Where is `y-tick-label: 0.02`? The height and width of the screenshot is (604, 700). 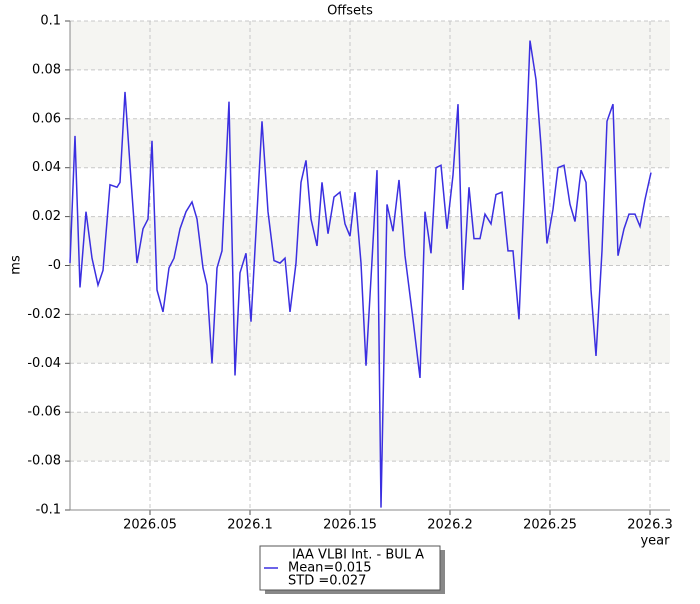 y-tick-label: 0.02 is located at coordinates (46, 216).